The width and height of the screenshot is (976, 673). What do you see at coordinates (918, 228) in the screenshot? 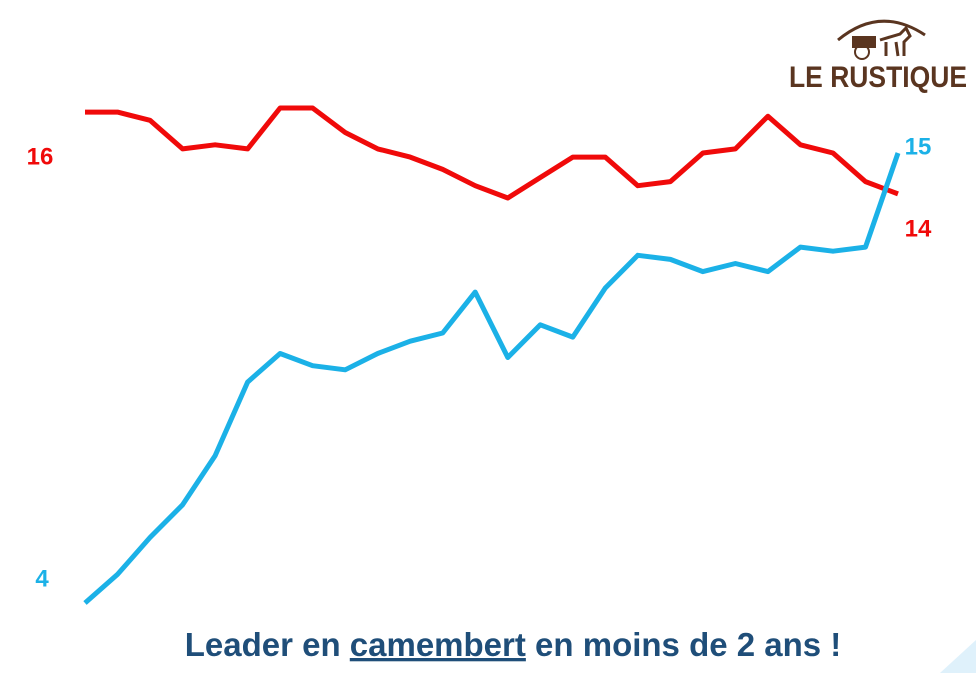
I see `data-label: 14` at bounding box center [918, 228].